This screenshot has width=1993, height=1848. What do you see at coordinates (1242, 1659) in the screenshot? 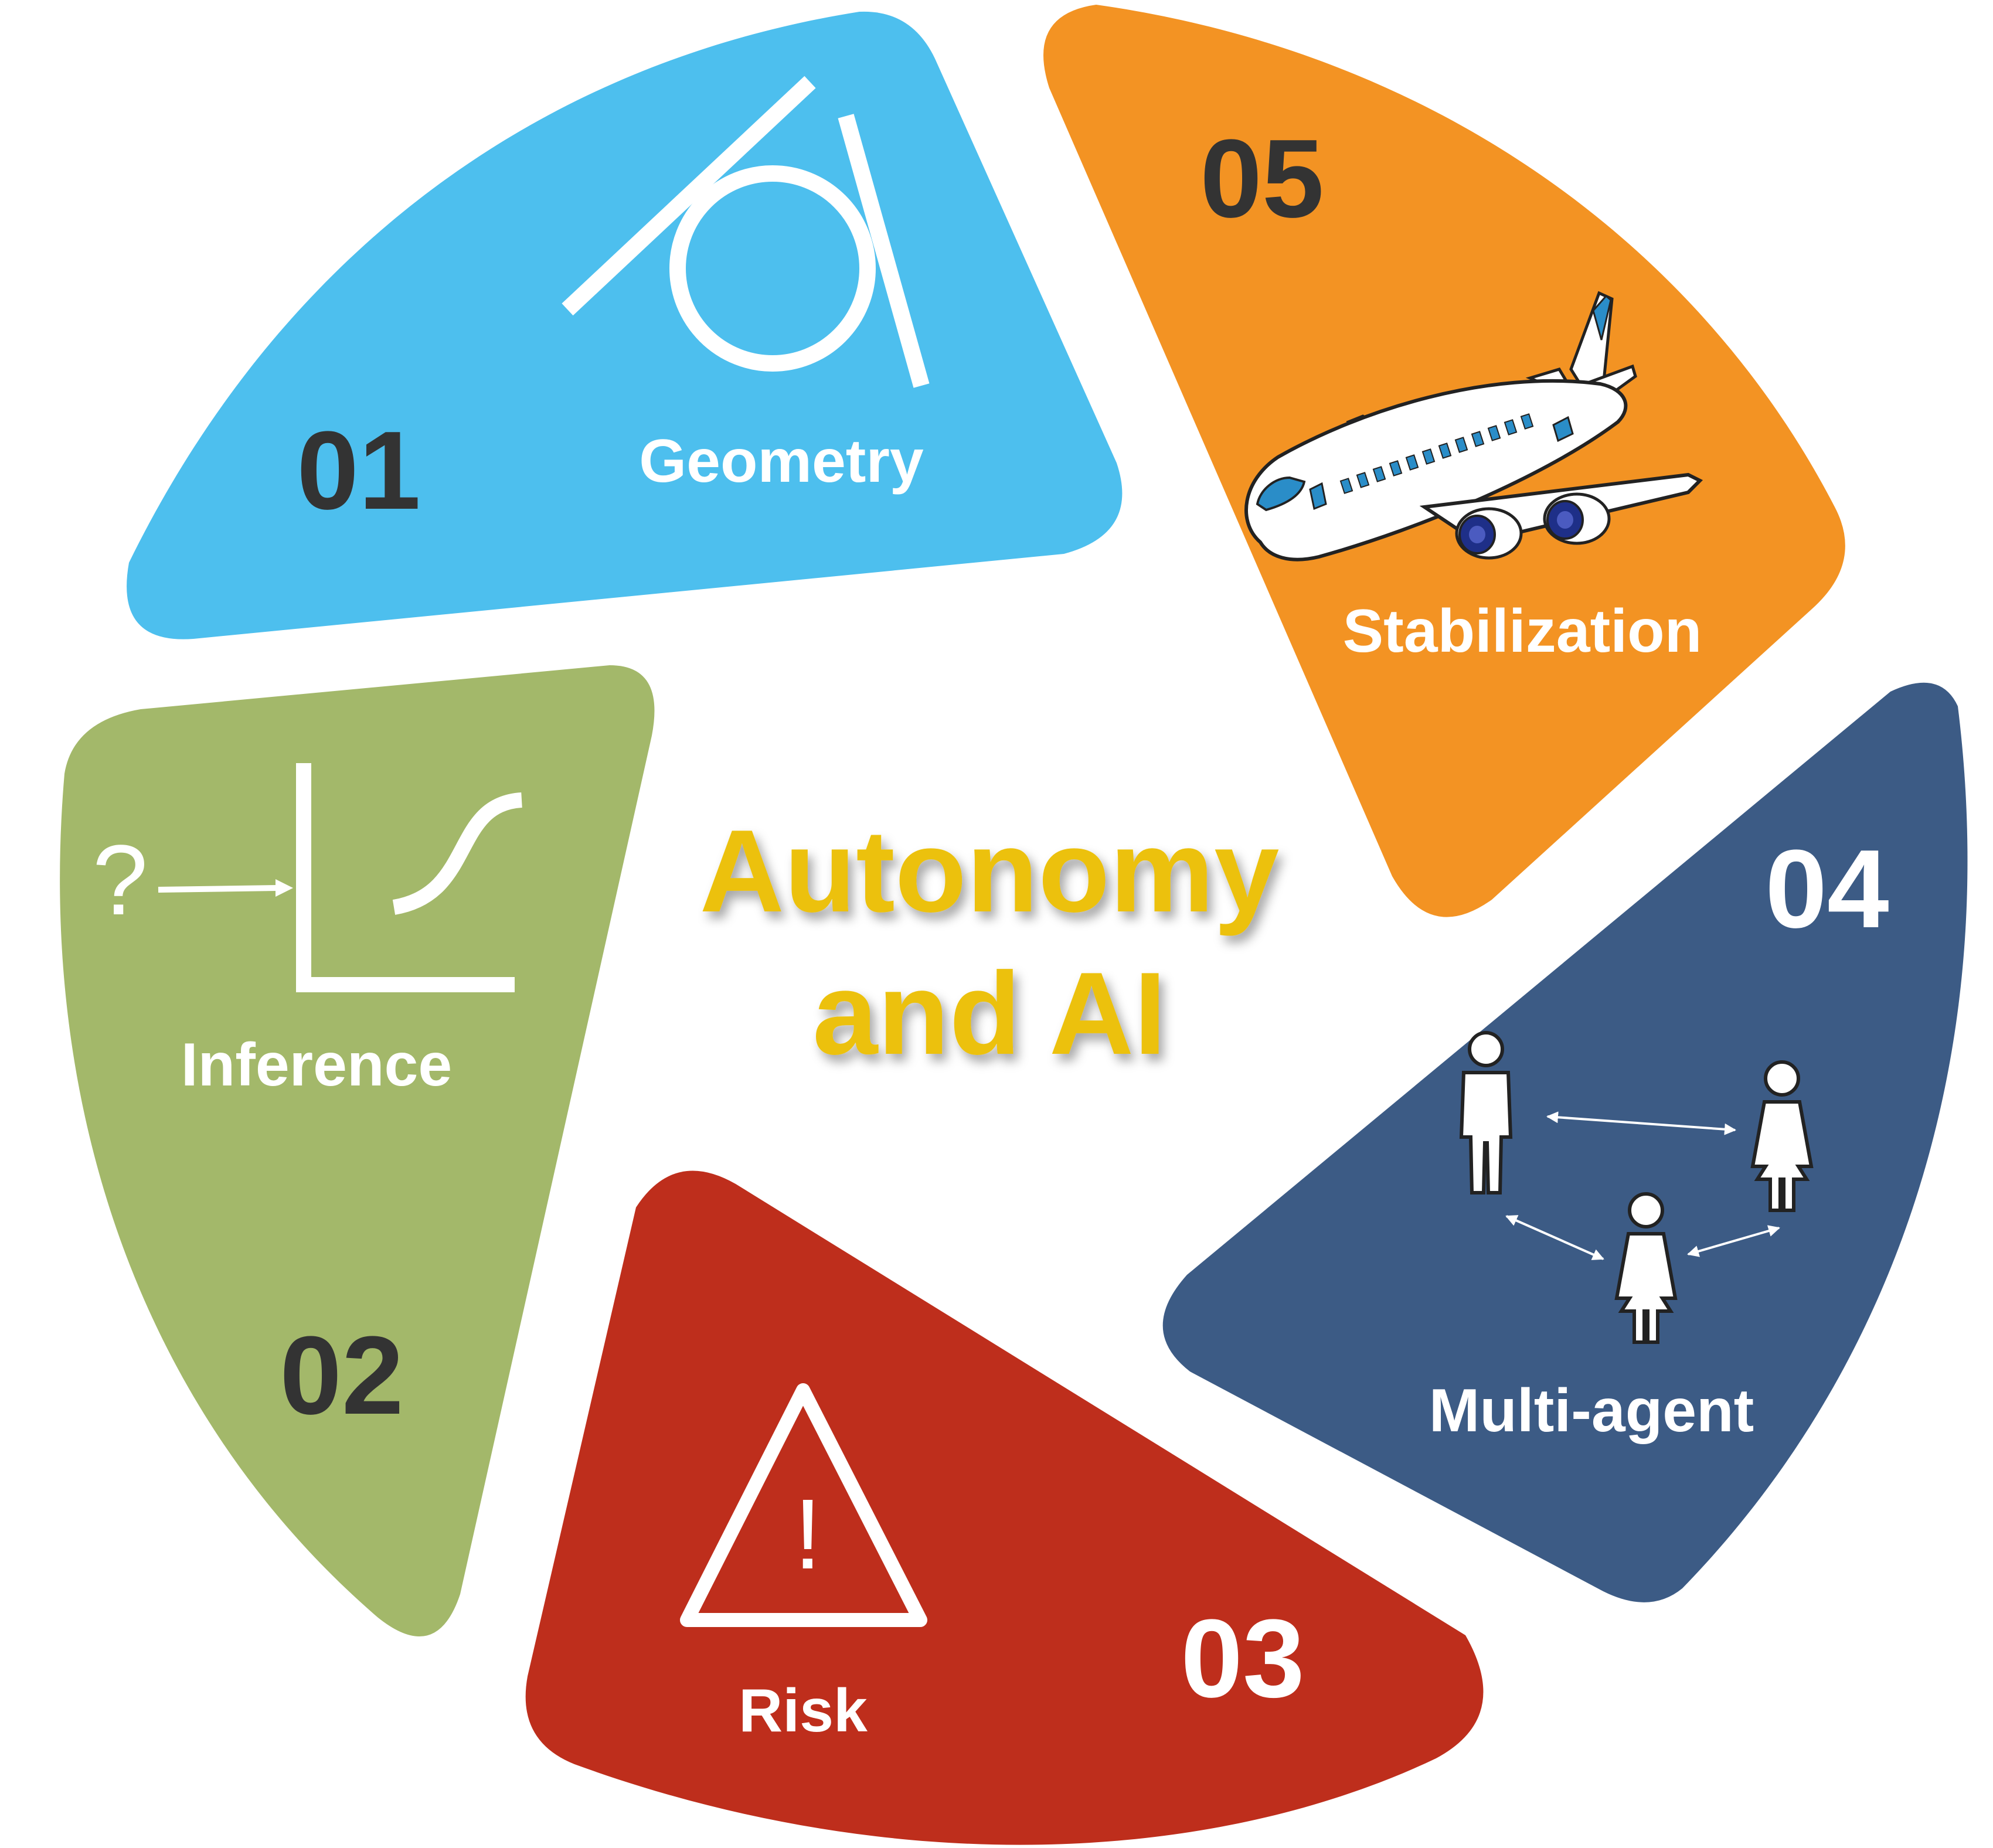
I see `segment-number-03: 03` at bounding box center [1242, 1659].